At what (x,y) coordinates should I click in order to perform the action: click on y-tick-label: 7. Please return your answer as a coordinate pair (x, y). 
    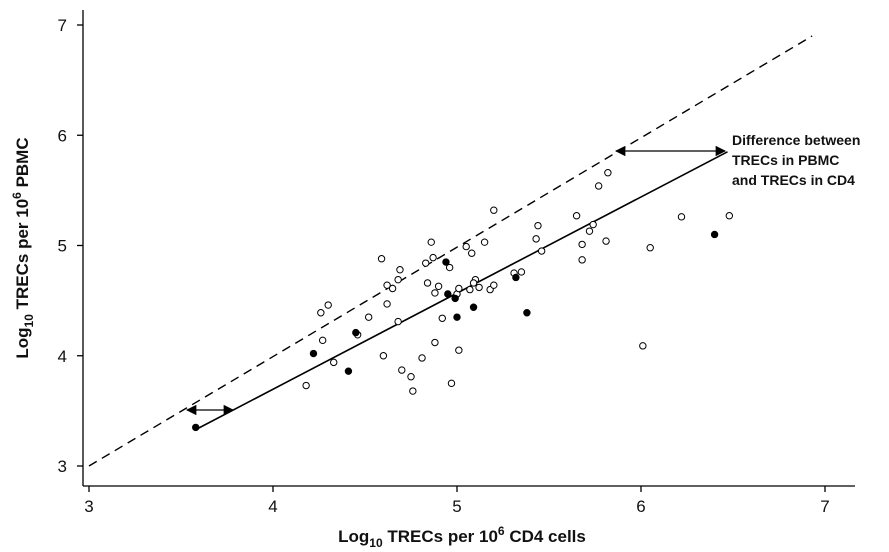
    Looking at the image, I should click on (62, 25).